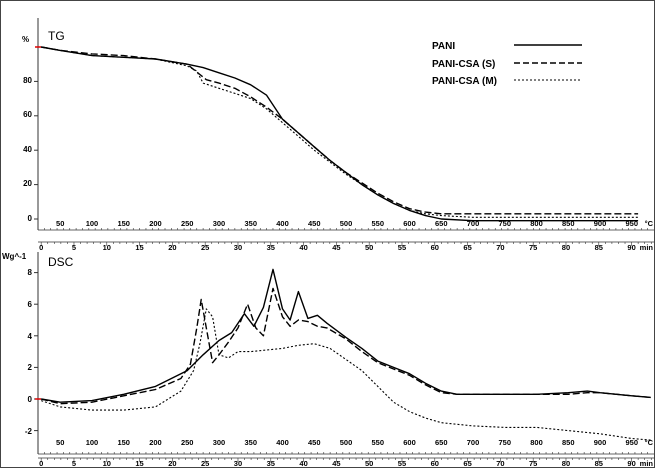 This screenshot has width=655, height=468. I want to click on dsc-temp-tick-label: 100, so click(92, 442).